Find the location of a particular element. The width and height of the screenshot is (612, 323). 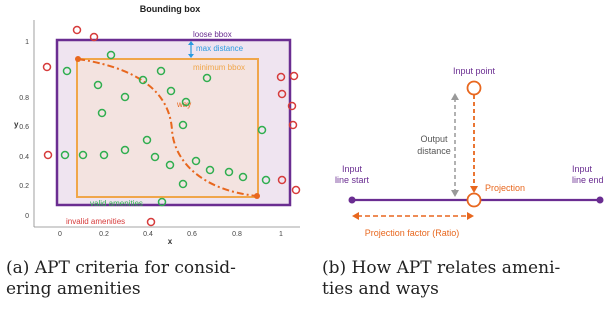

x-tick: 0.6 is located at coordinates (192, 234).